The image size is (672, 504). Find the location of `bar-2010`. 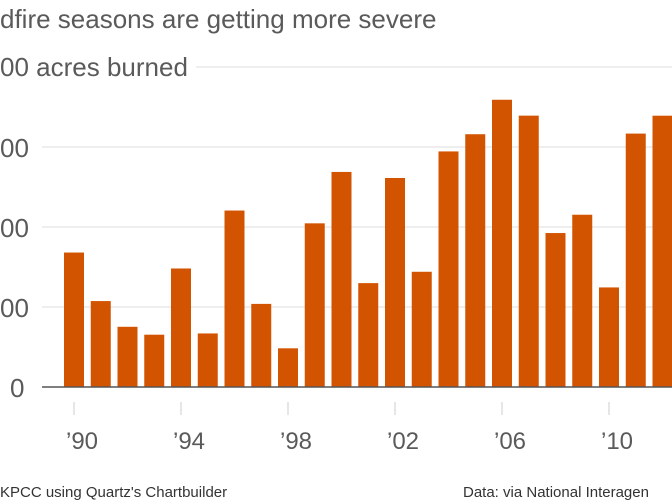

bar-2010 is located at coordinates (609, 337).